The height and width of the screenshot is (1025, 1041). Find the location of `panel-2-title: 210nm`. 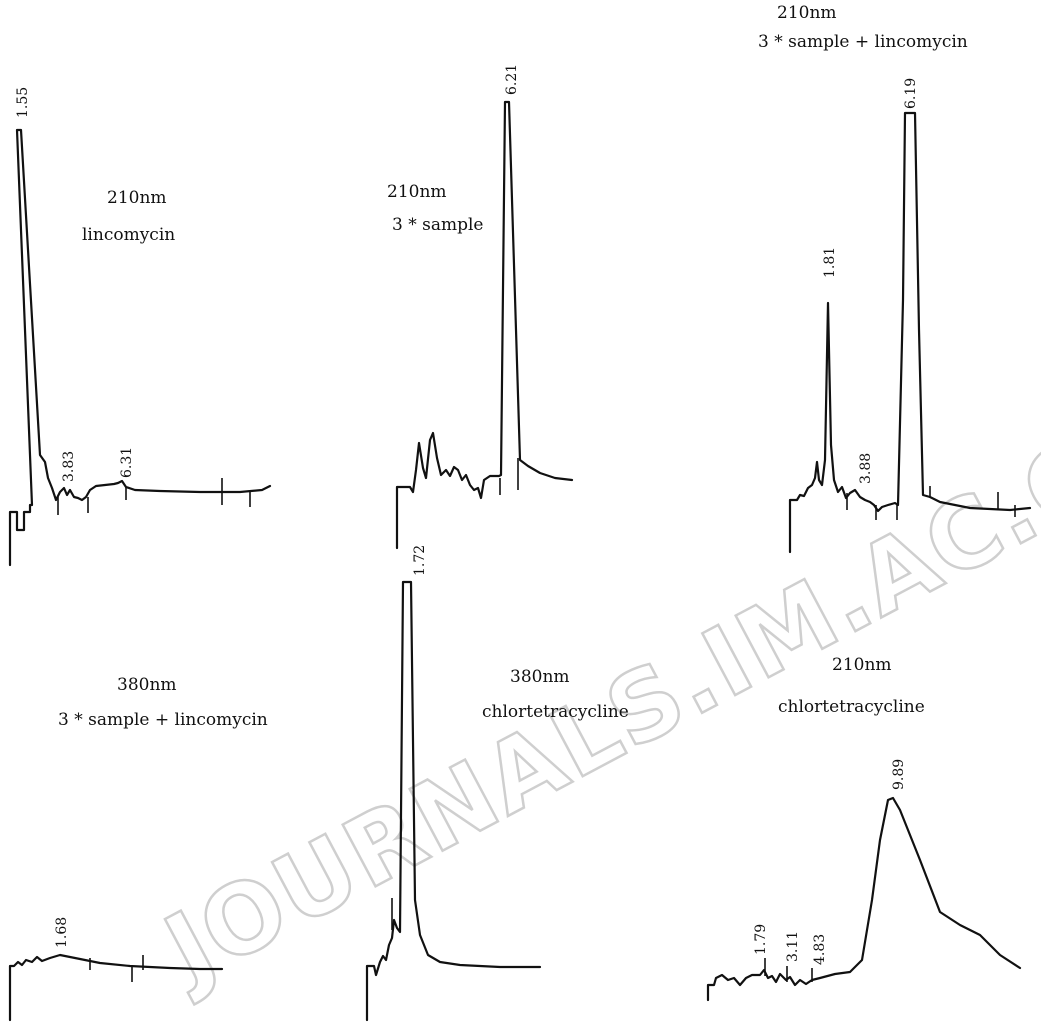

panel-2-title: 210nm is located at coordinates (417, 192).